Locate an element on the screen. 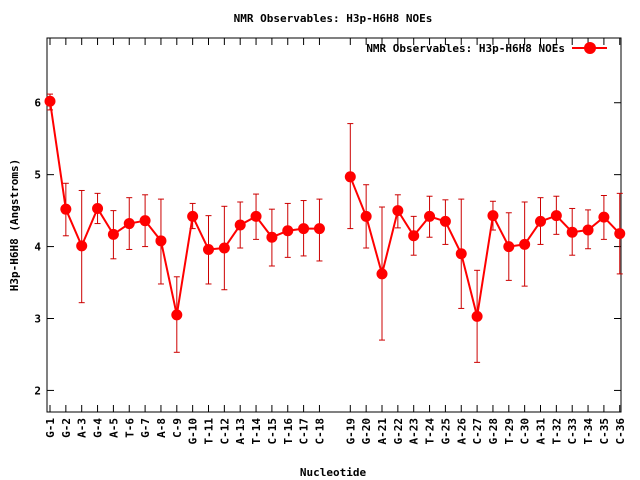  x-tick-label: C-18 is located at coordinates (319, 431).